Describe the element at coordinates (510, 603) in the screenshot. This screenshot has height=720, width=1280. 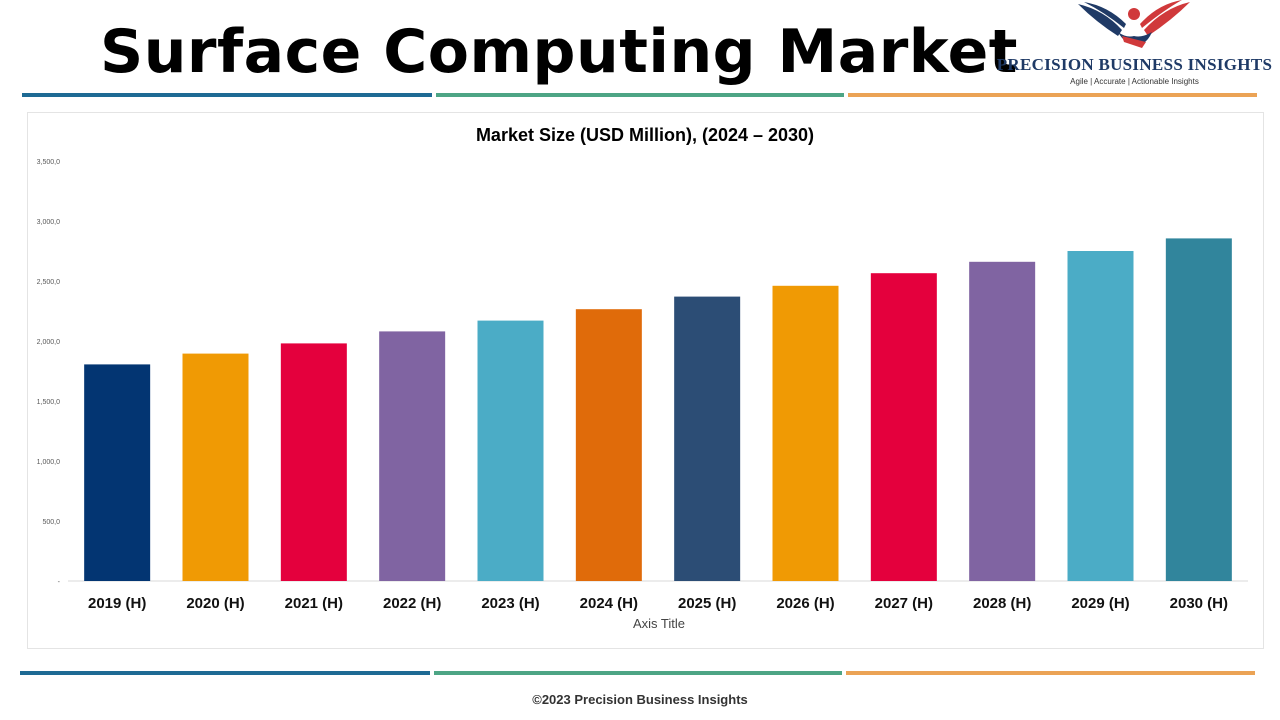
I see `x-tick-label: 2023 (H)` at that location.